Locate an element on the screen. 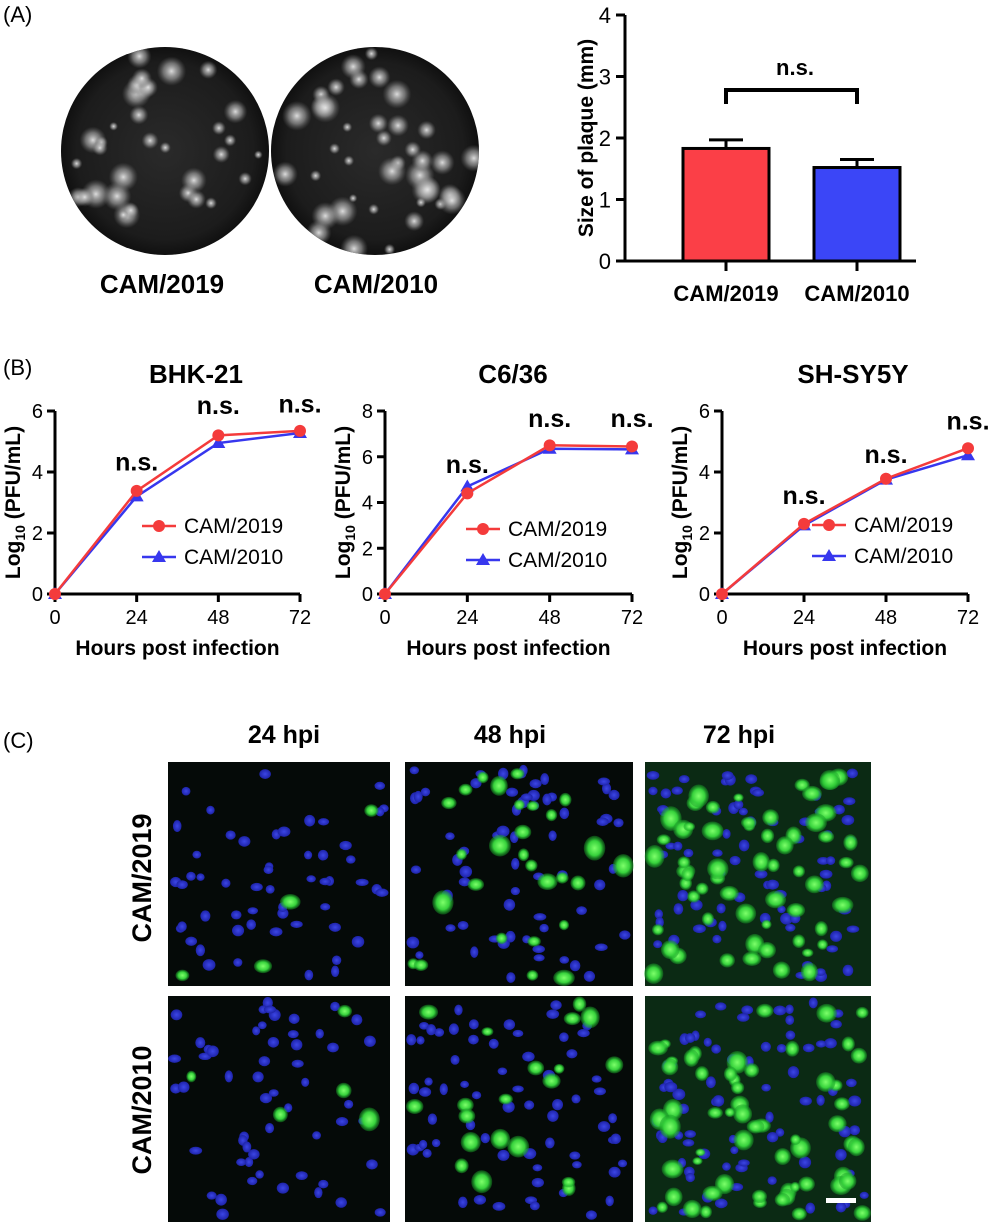 The height and width of the screenshot is (1223, 995). y-tick-label: 3 is located at coordinates (605, 77).